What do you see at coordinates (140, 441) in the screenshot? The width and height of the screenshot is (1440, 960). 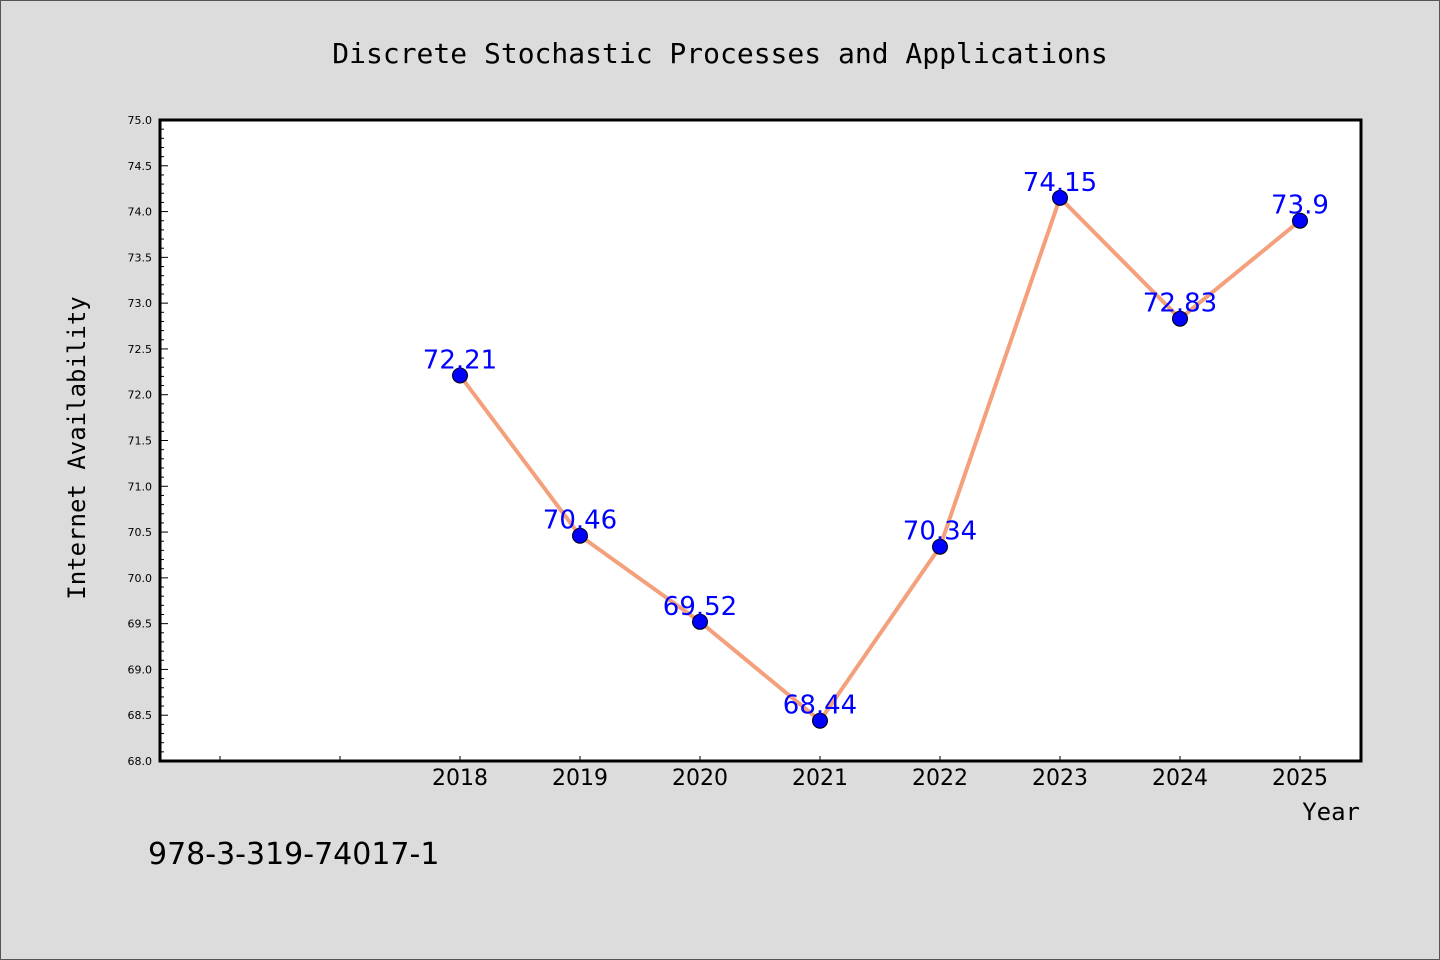 I see `y-tick-label: 71.5` at bounding box center [140, 441].